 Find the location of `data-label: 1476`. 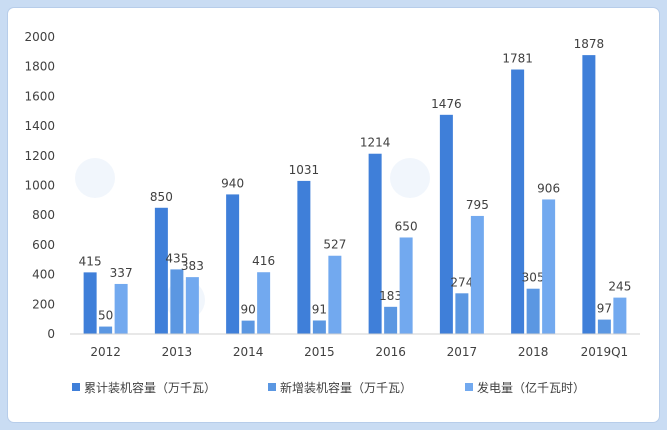

data-label: 1476 is located at coordinates (446, 104).